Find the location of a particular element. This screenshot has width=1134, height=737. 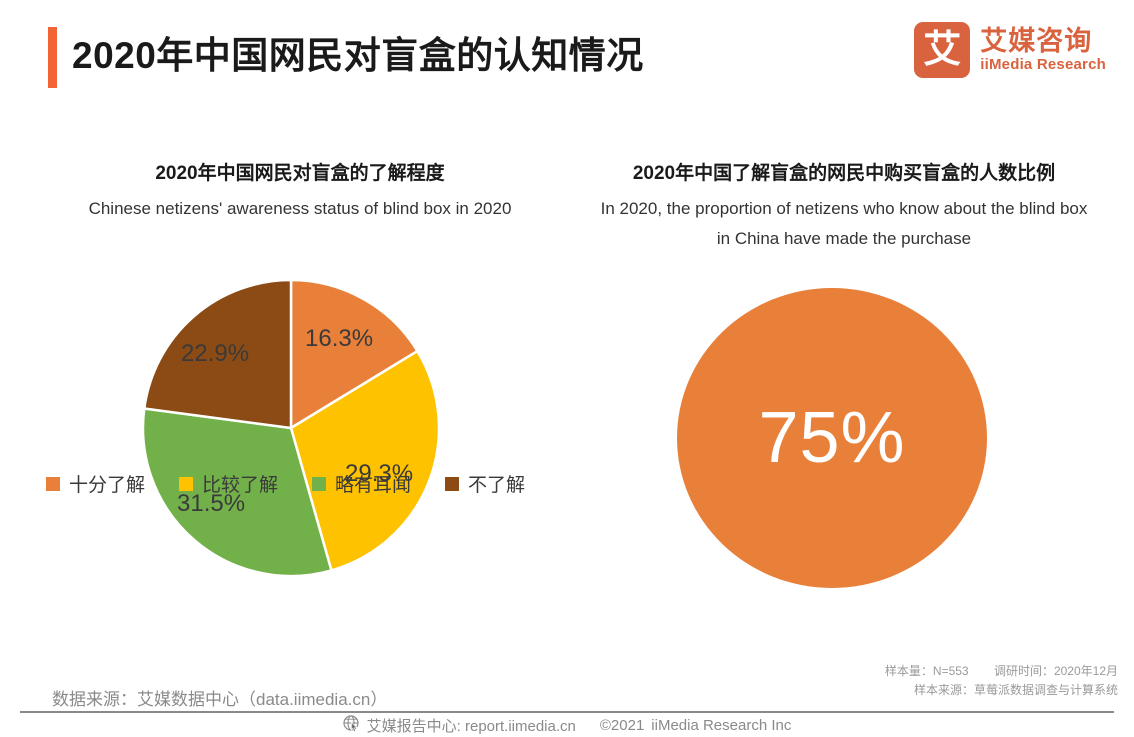

footer-company: iiMedia Research Inc is located at coordinates (721, 725).